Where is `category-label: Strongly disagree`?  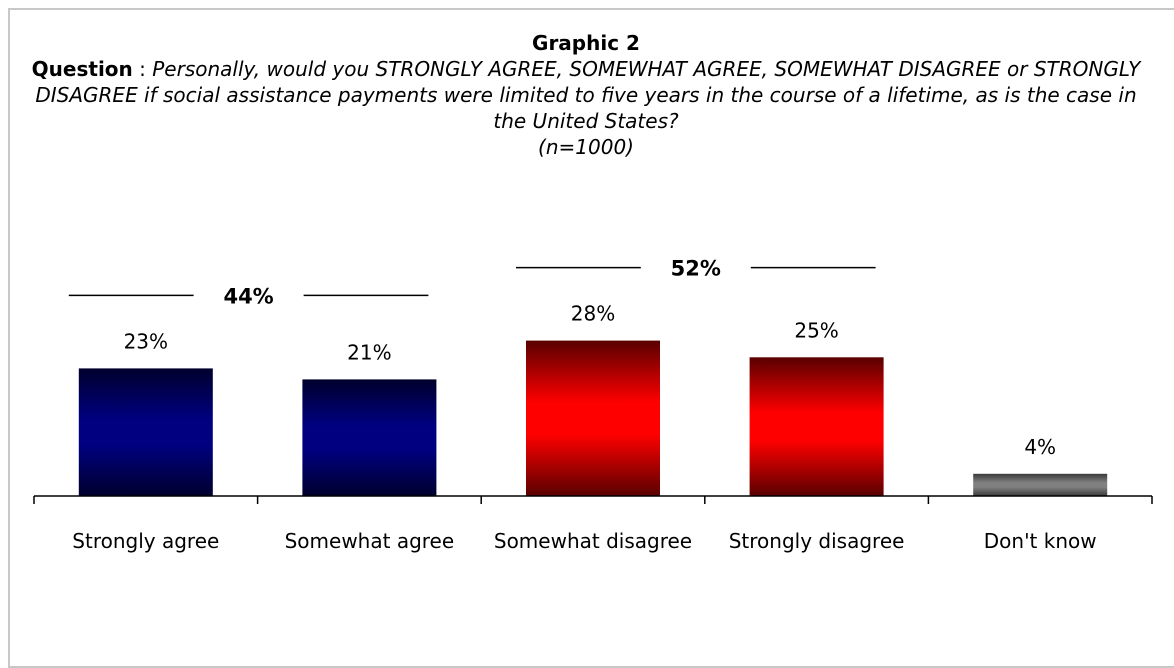
category-label: Strongly disagree is located at coordinates (817, 541).